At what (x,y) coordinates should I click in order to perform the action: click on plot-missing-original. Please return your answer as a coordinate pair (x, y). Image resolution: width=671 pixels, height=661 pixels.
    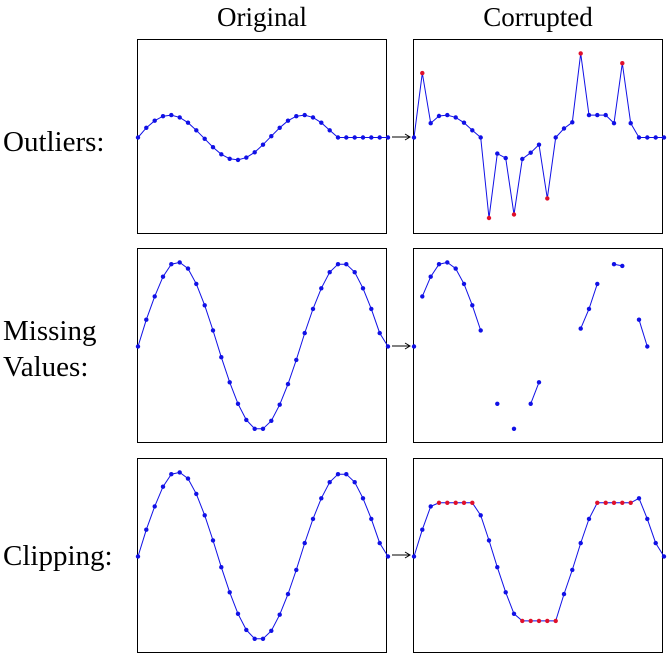
    Looking at the image, I should click on (263, 345).